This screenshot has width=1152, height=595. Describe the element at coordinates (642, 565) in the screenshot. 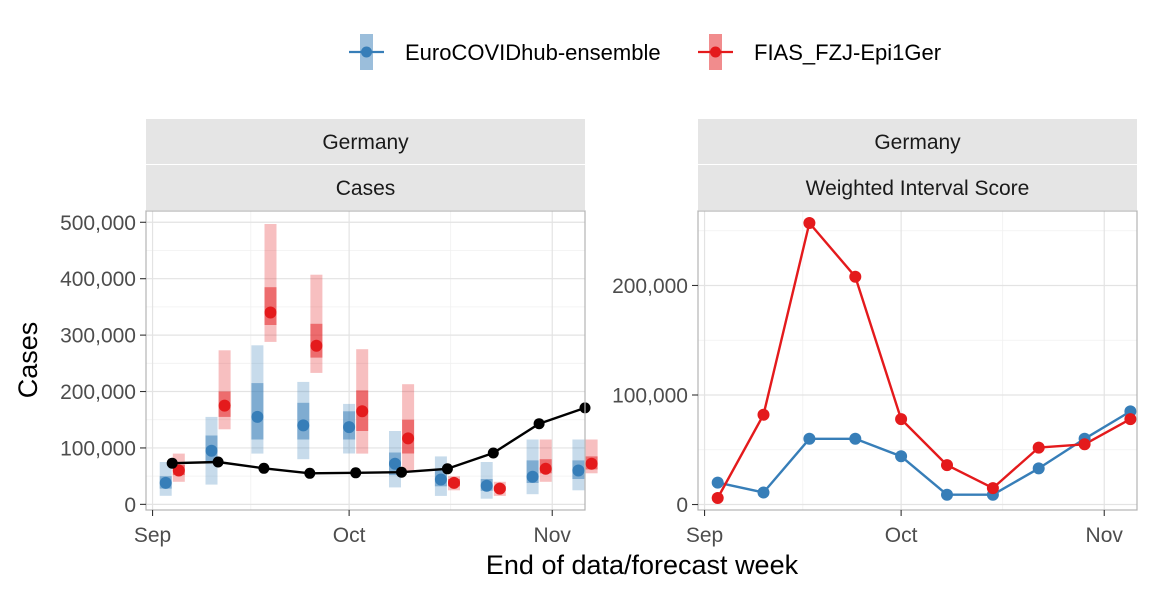

I see `x-axis-title: End of data/forecast week` at that location.